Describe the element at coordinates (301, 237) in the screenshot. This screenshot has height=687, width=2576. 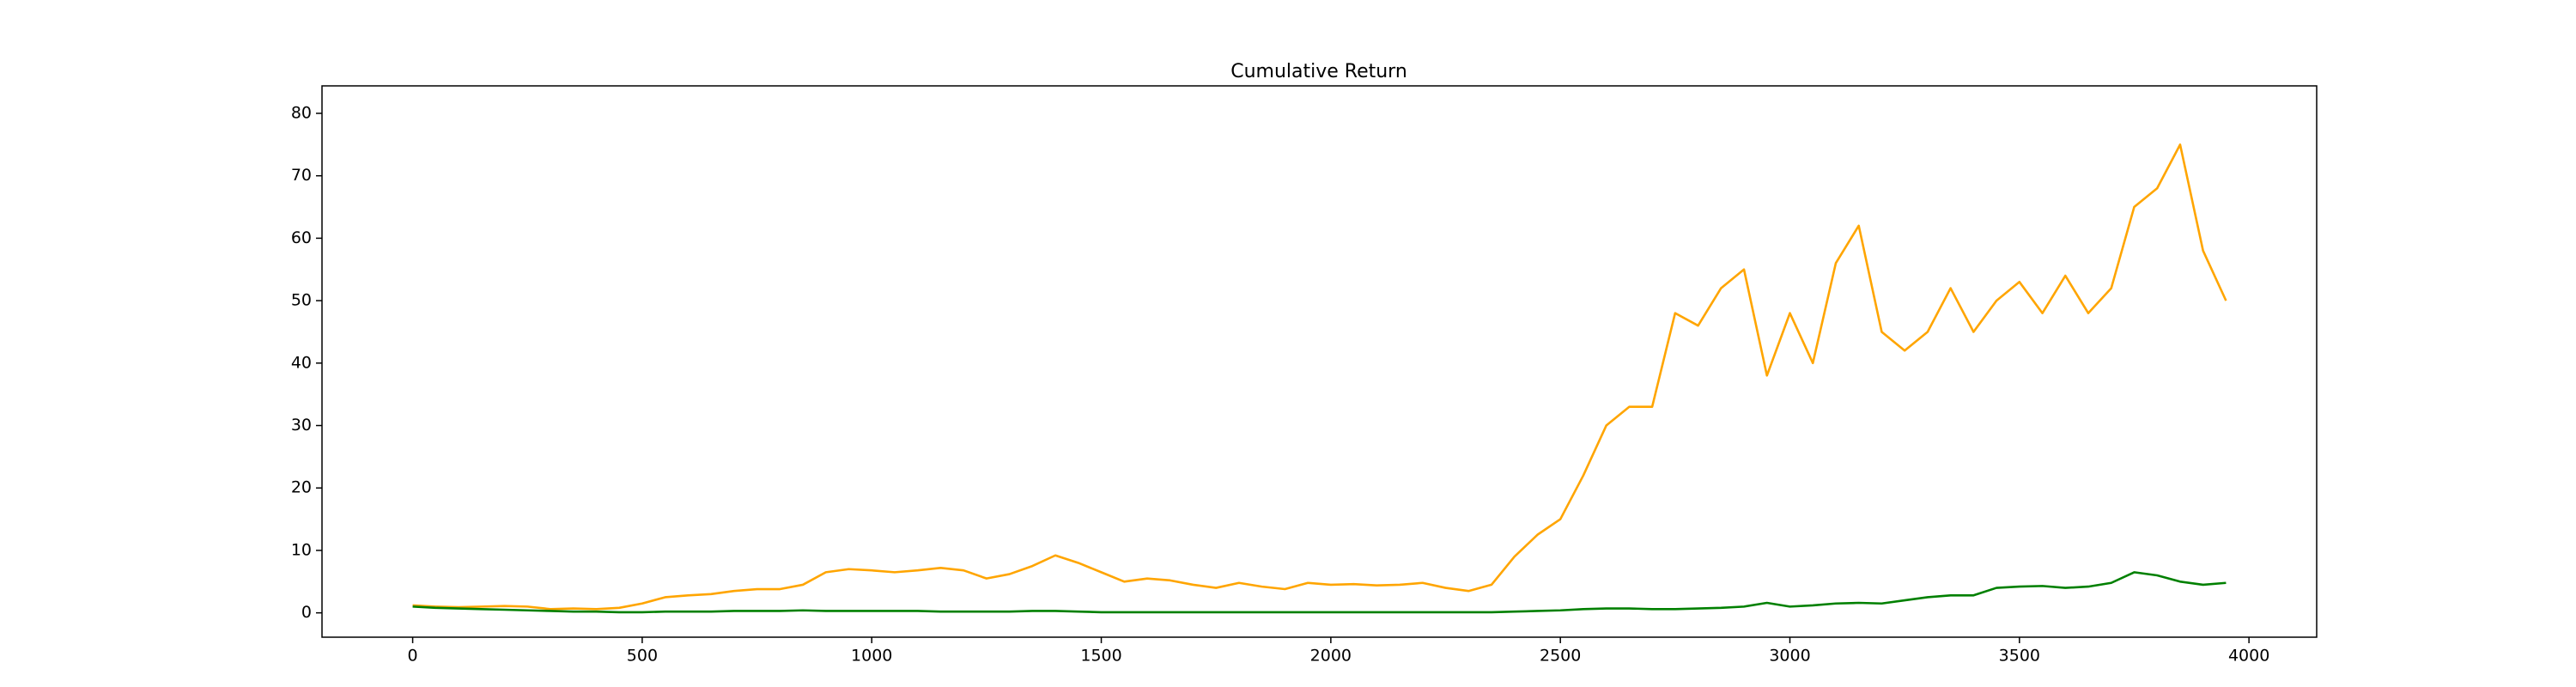
I see `y-tick-label: 60` at that location.